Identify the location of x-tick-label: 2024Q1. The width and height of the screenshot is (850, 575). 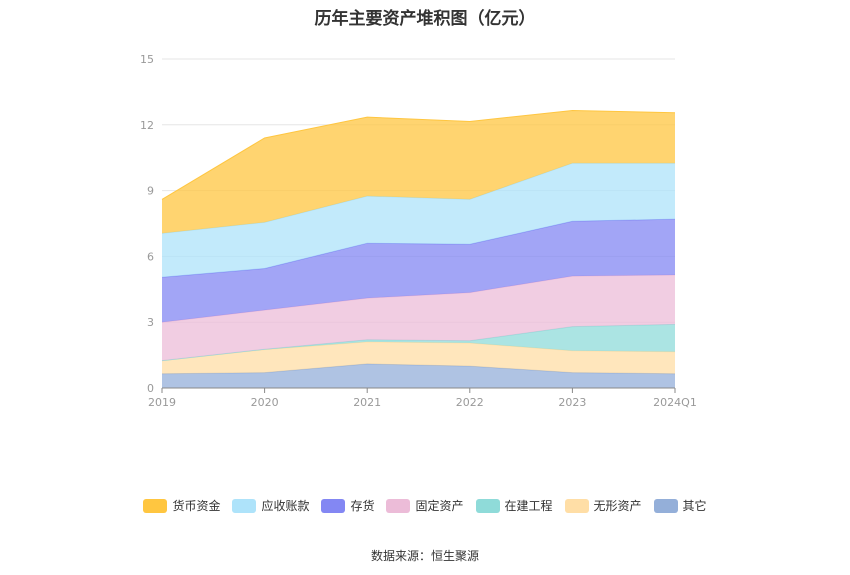
(675, 402).